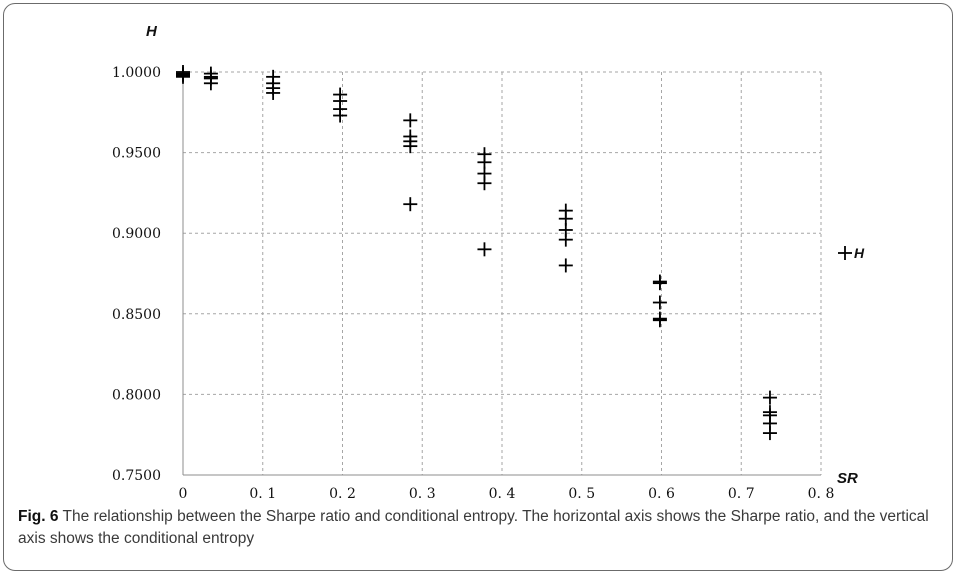 The height and width of the screenshot is (576, 958). What do you see at coordinates (136, 234) in the screenshot?
I see `y-tick-label: 0.9000` at bounding box center [136, 234].